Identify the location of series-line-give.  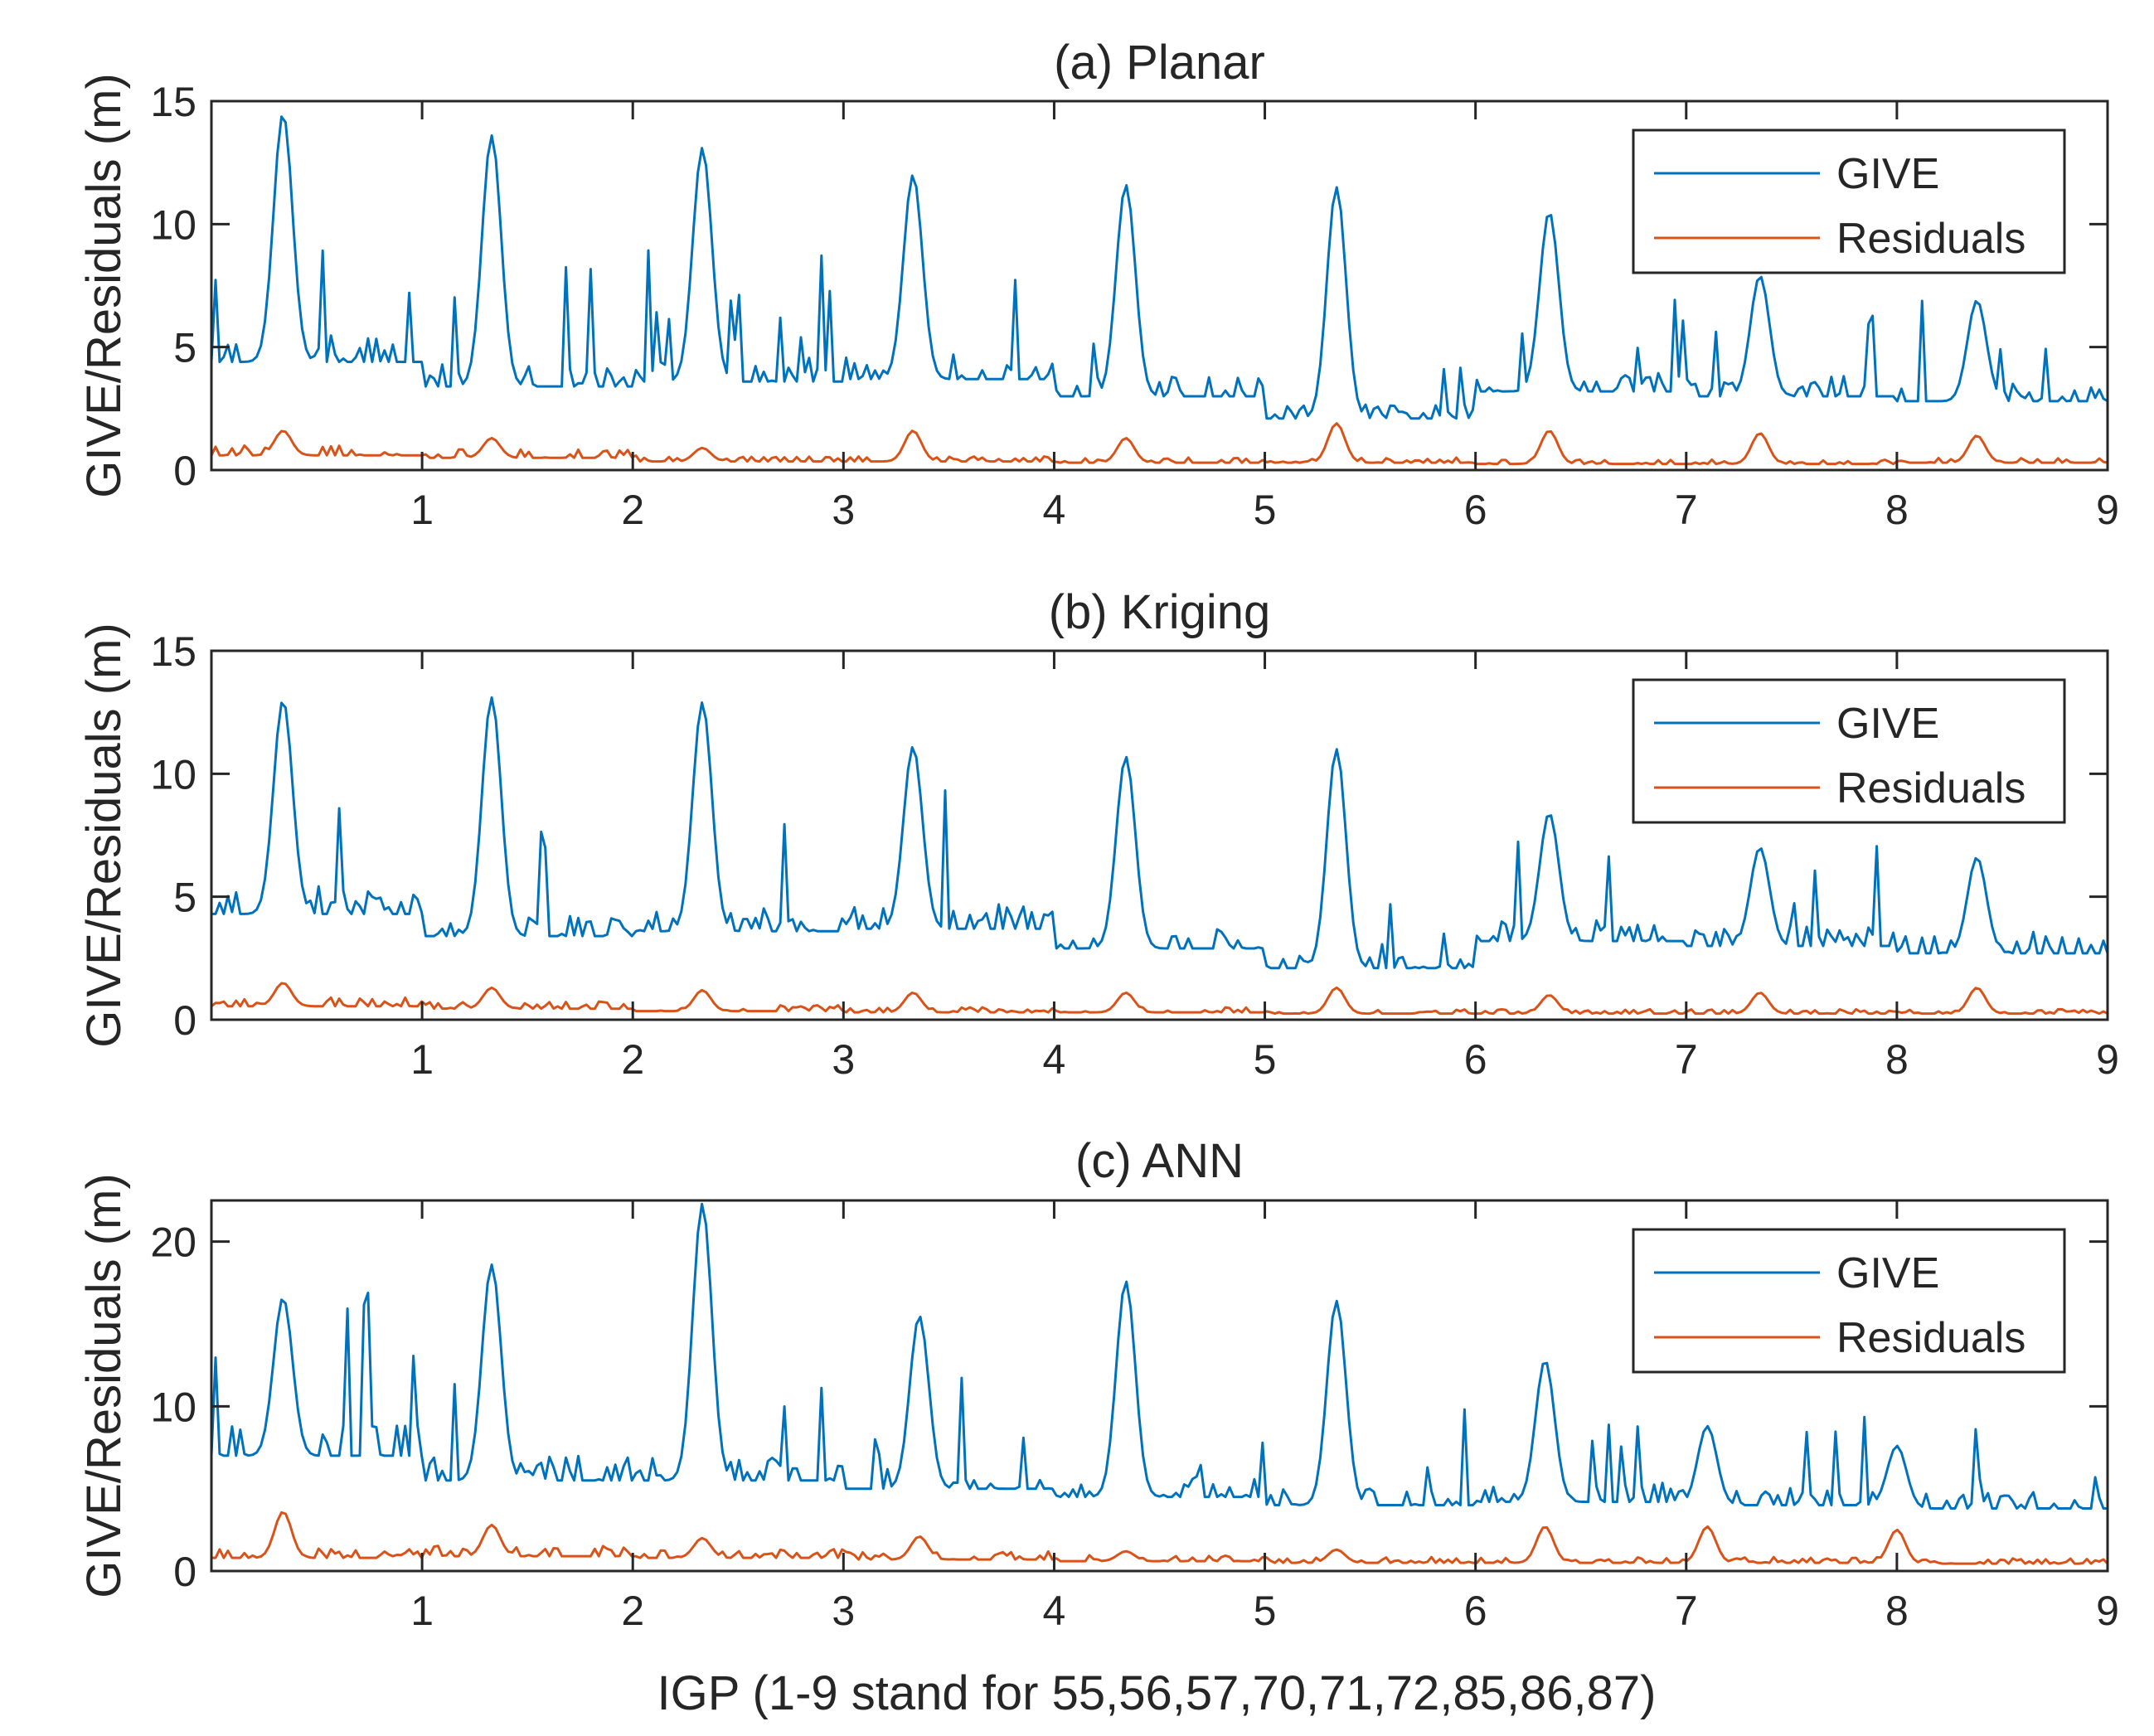
(1160, 833).